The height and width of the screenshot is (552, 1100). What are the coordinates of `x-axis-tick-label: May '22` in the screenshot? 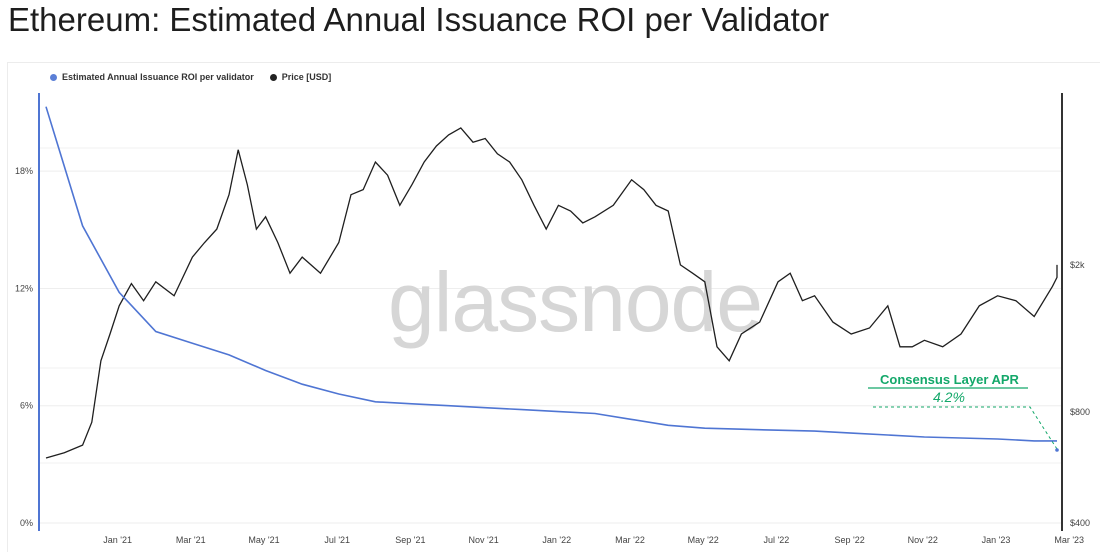 It's located at (703, 540).